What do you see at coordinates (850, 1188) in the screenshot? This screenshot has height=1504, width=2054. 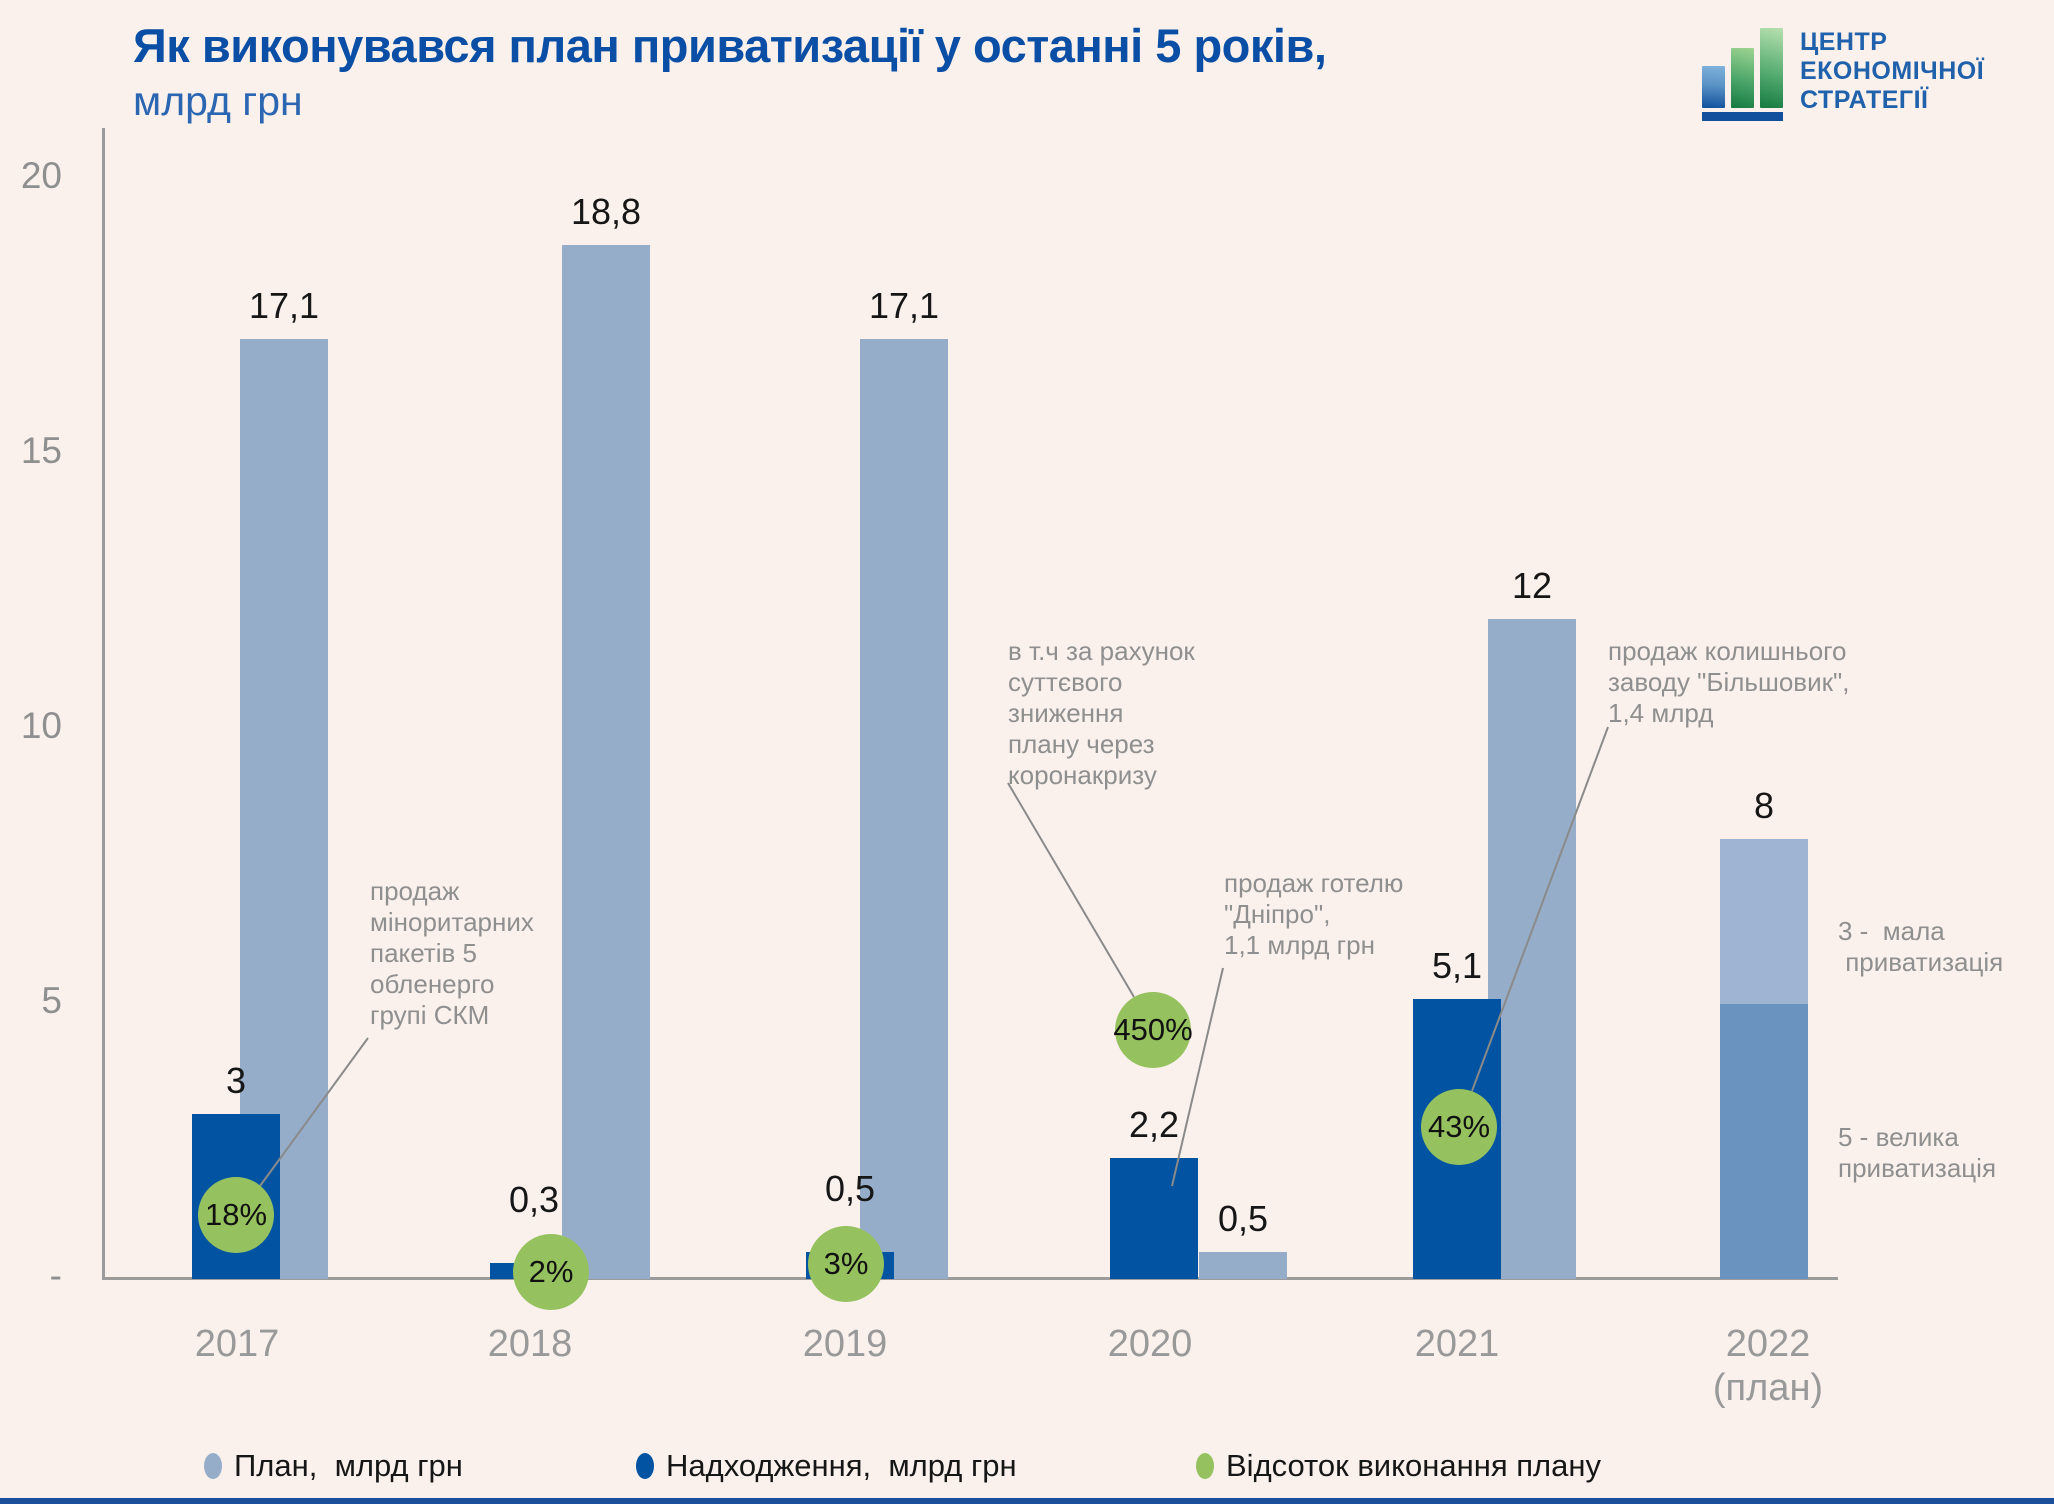 I see `actual-value-2019: 0,5` at bounding box center [850, 1188].